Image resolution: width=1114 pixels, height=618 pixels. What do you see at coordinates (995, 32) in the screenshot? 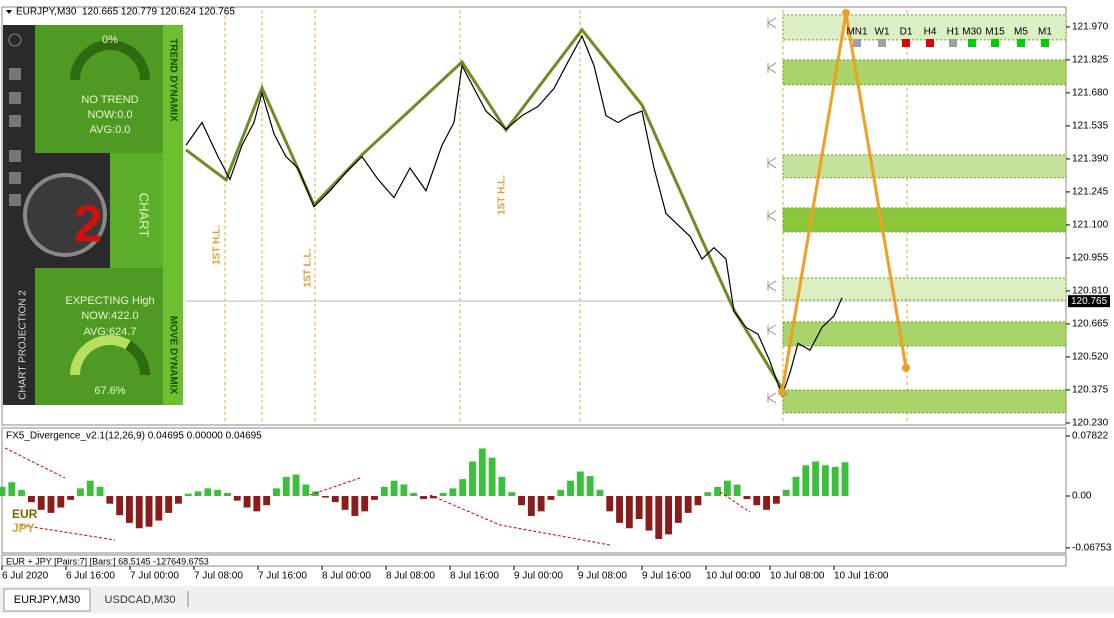
I see `timeframe-label: M15` at bounding box center [995, 32].